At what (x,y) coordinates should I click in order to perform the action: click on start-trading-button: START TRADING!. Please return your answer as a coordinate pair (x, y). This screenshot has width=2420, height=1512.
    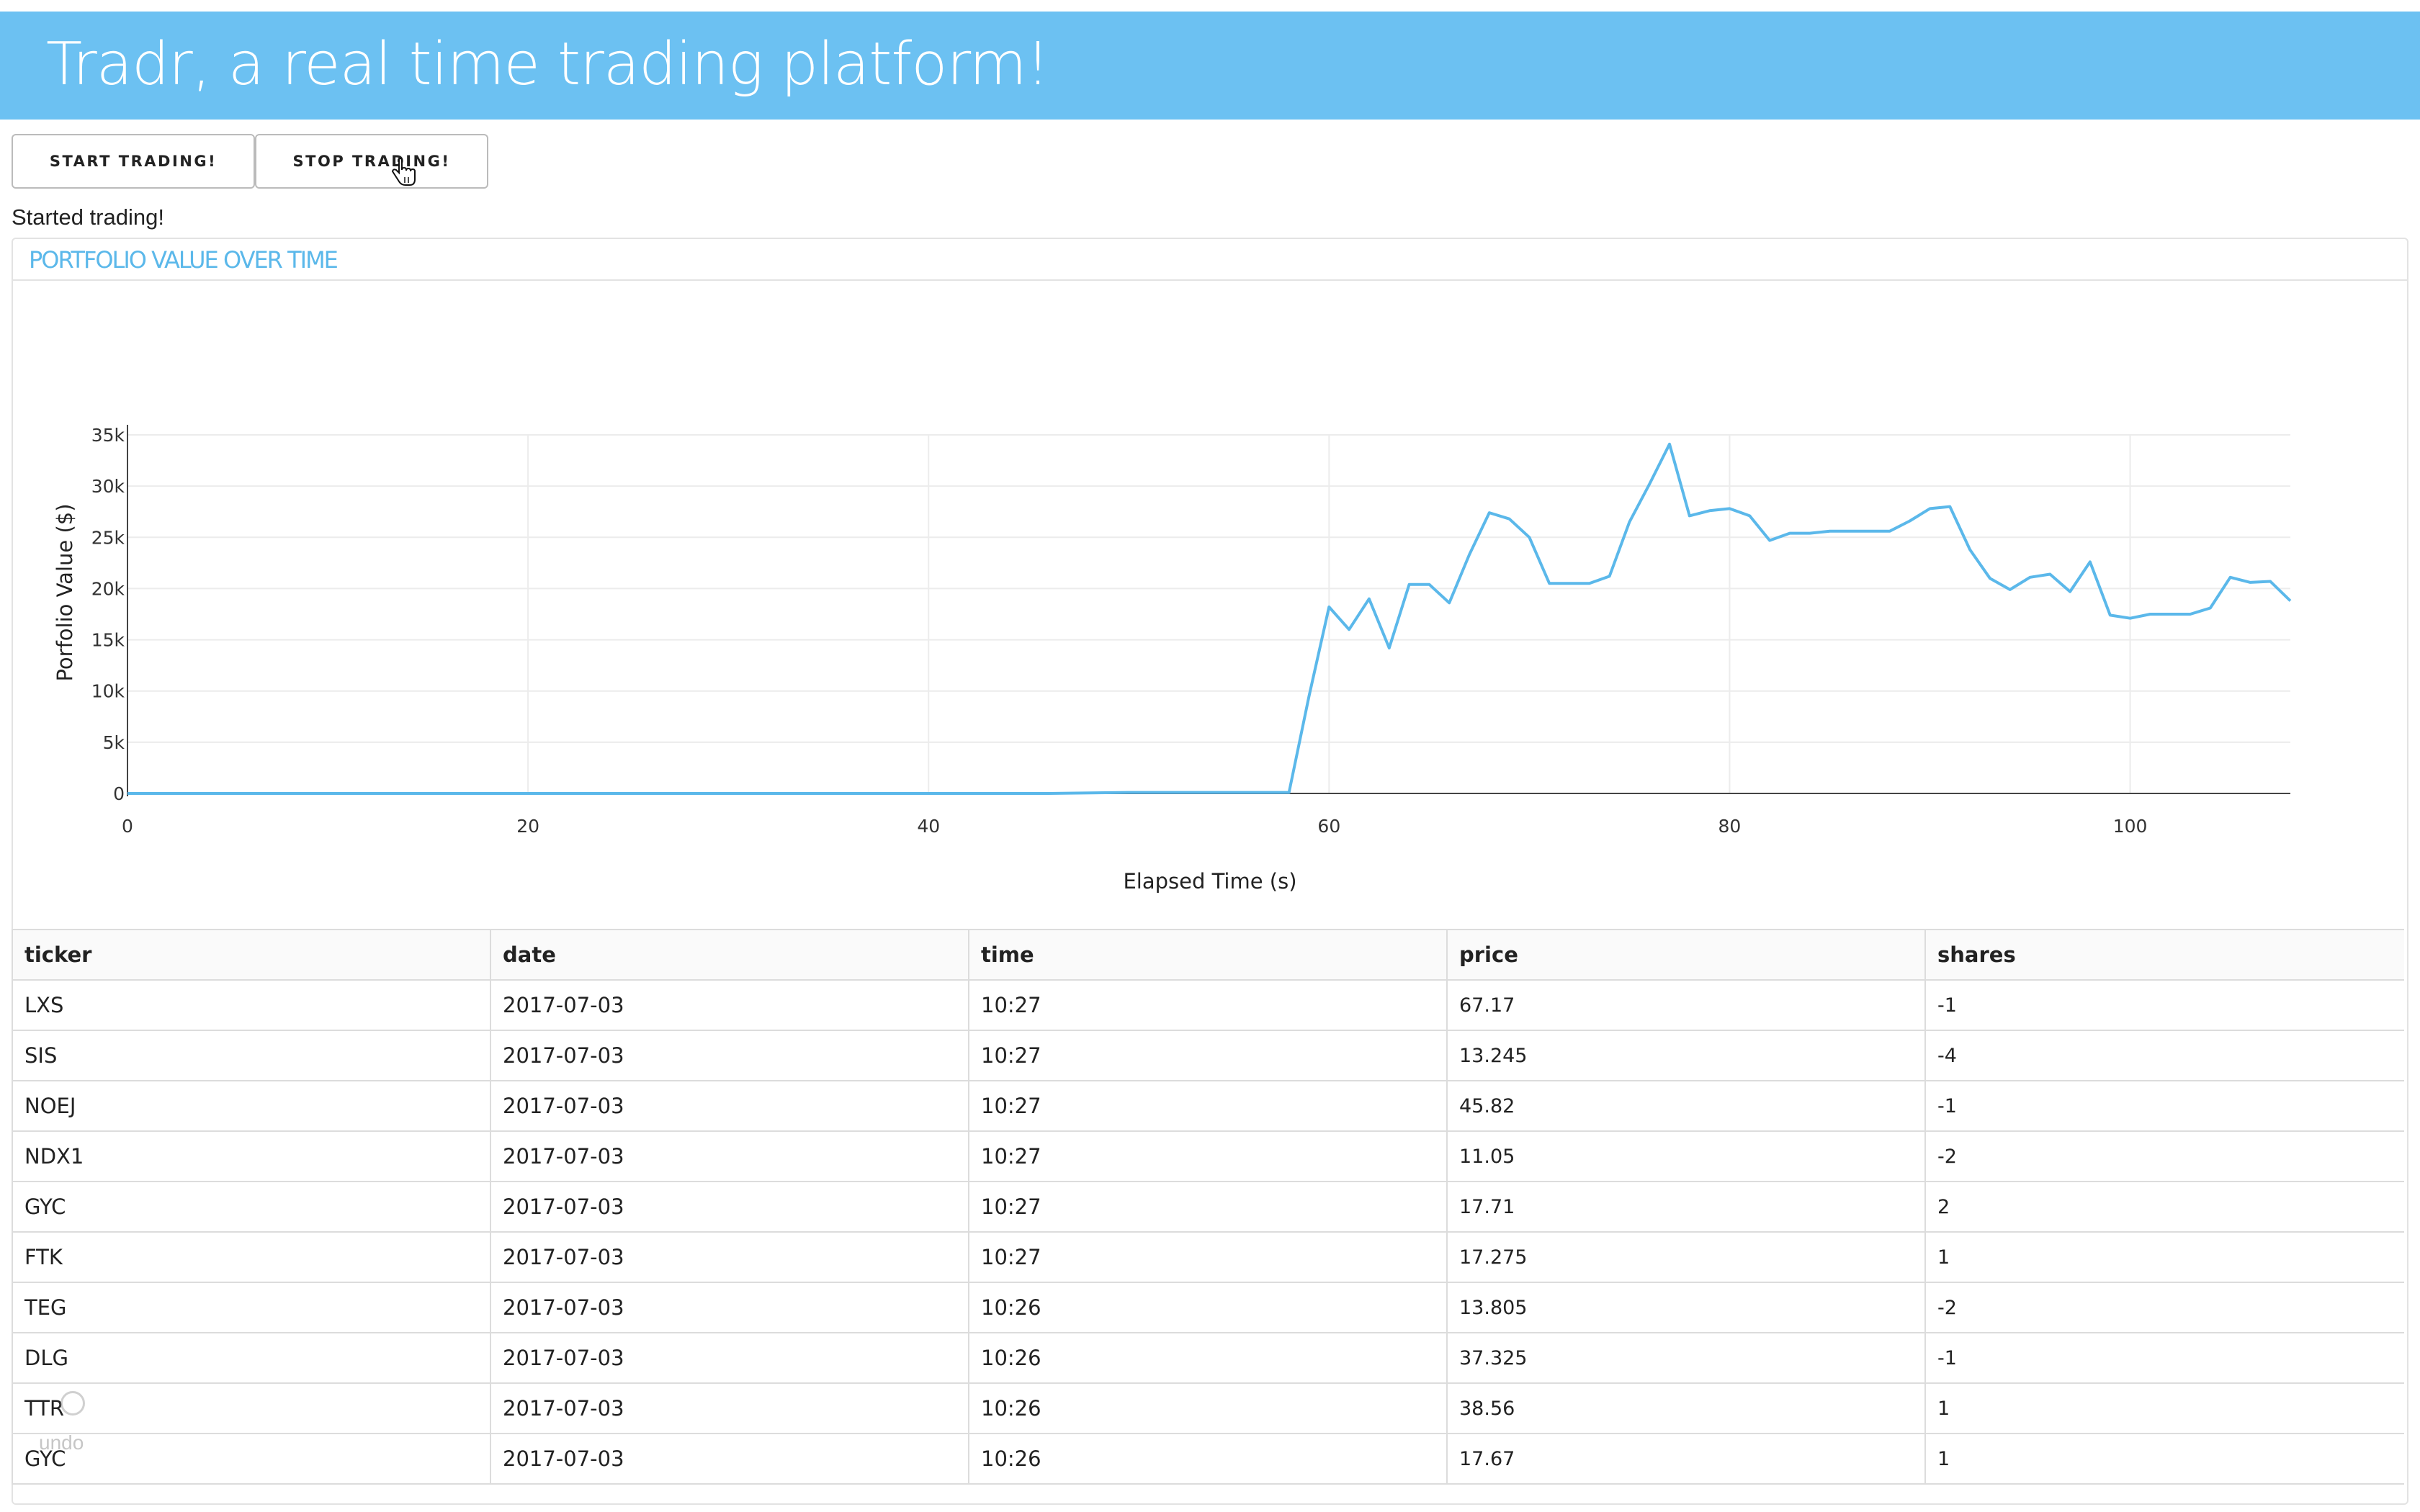
    Looking at the image, I should click on (133, 161).